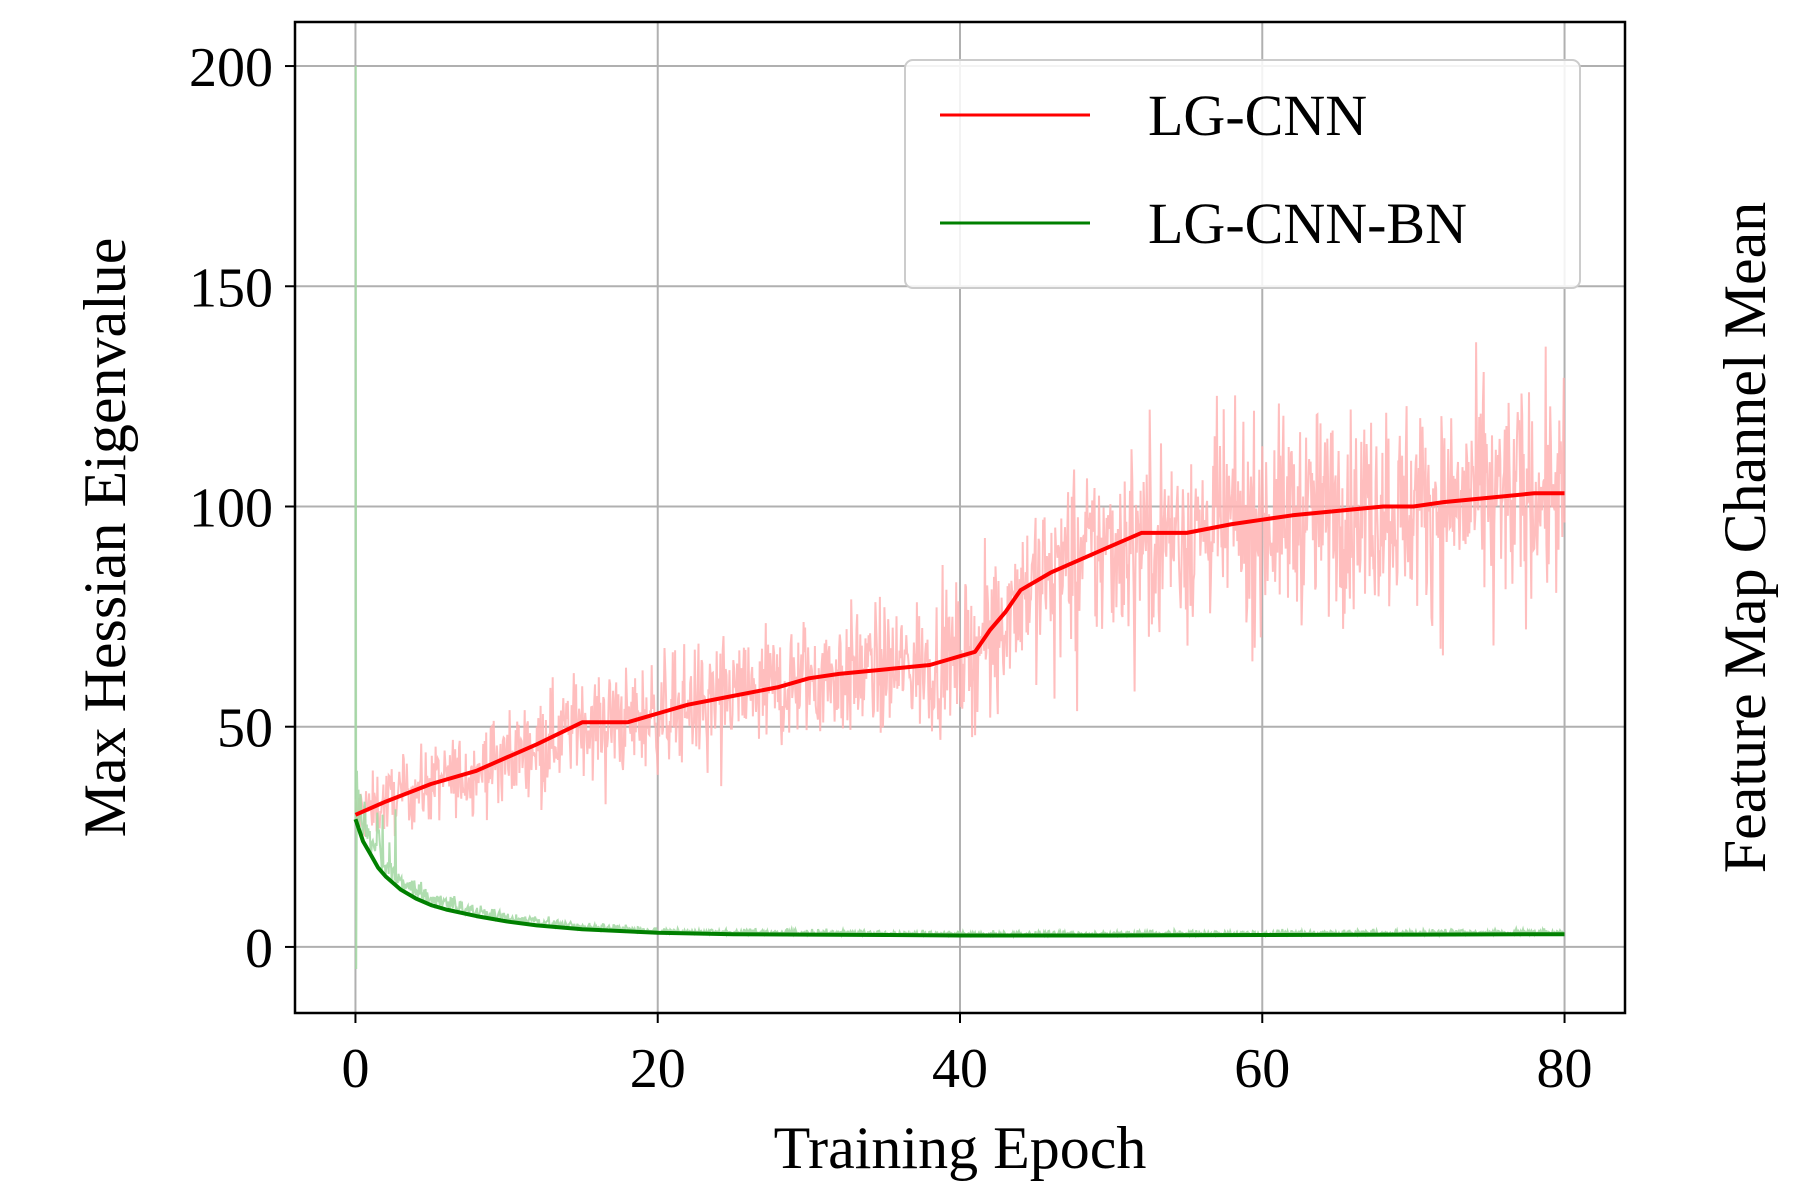  Describe the element at coordinates (231, 68) in the screenshot. I see `y-tick-label: 200` at that location.